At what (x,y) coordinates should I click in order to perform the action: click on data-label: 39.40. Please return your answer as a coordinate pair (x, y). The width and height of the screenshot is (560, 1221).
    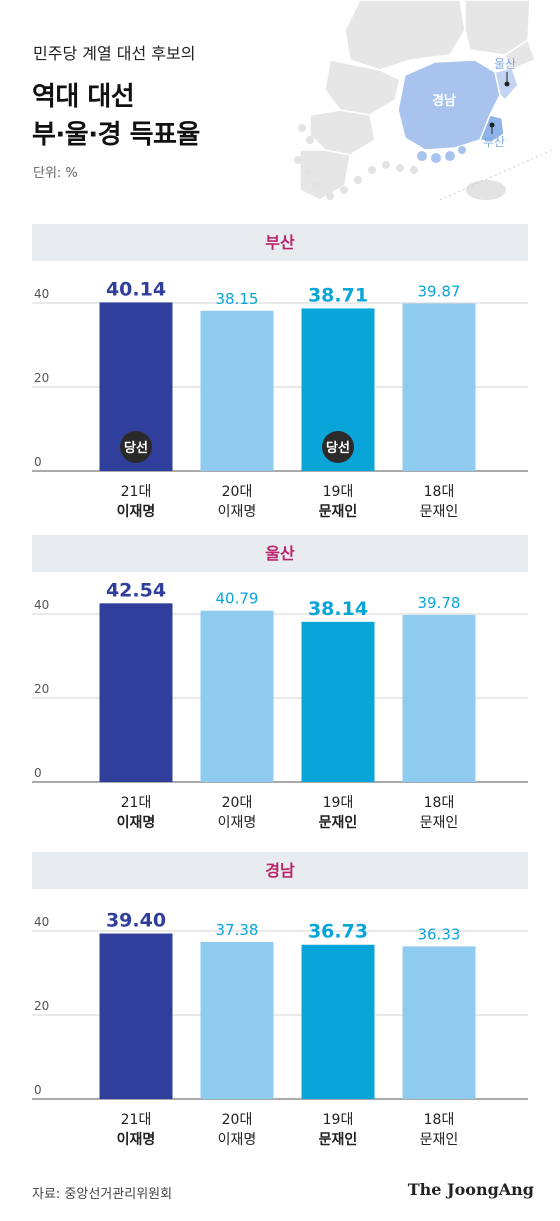
    Looking at the image, I should click on (136, 921).